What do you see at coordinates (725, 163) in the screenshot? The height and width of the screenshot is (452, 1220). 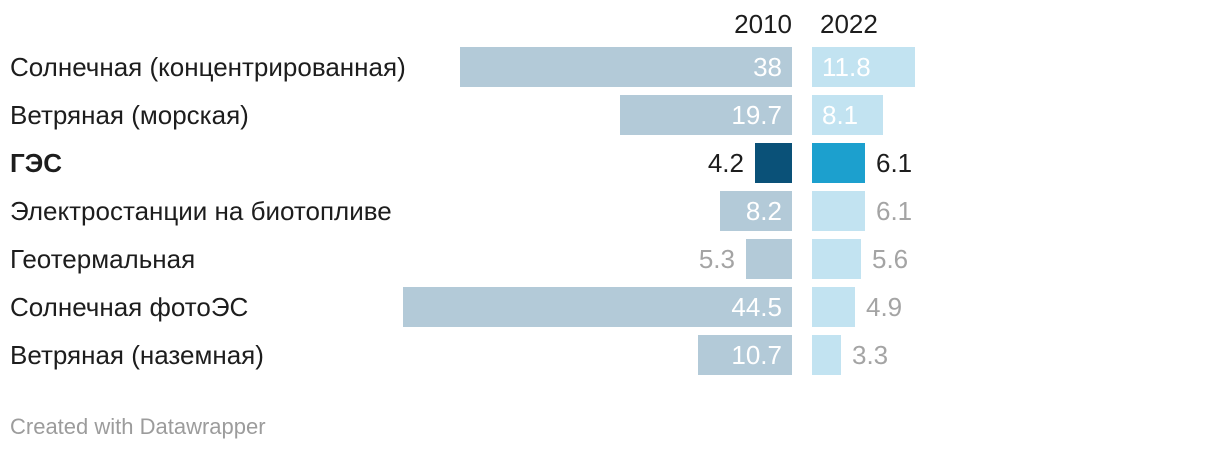 I see `value-2010: 4.2` at bounding box center [725, 163].